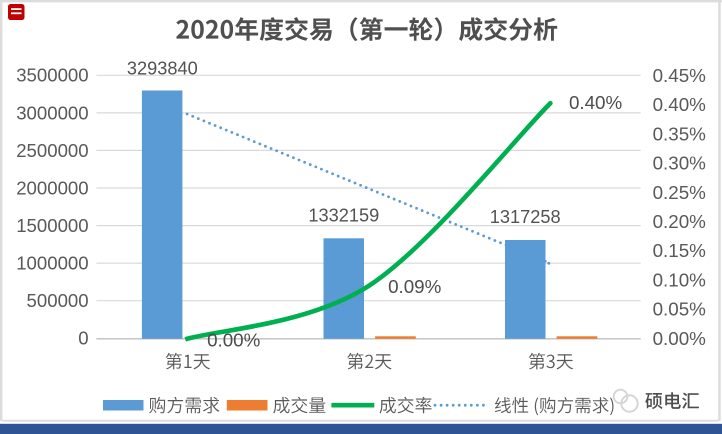 This screenshot has height=434, width=722. What do you see at coordinates (680, 250) in the screenshot?
I see `svg-text: 0.15%` at bounding box center [680, 250].